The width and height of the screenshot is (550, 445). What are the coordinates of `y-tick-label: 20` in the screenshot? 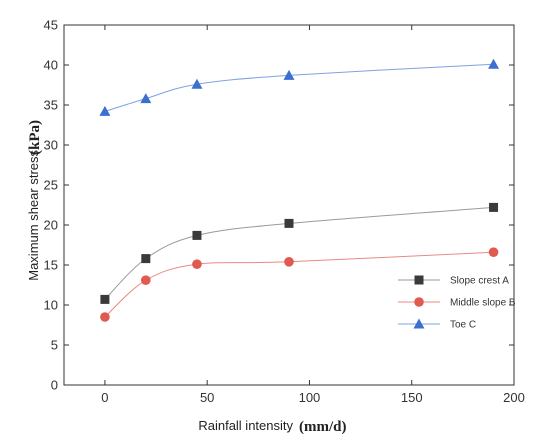 It's located at (51, 225).